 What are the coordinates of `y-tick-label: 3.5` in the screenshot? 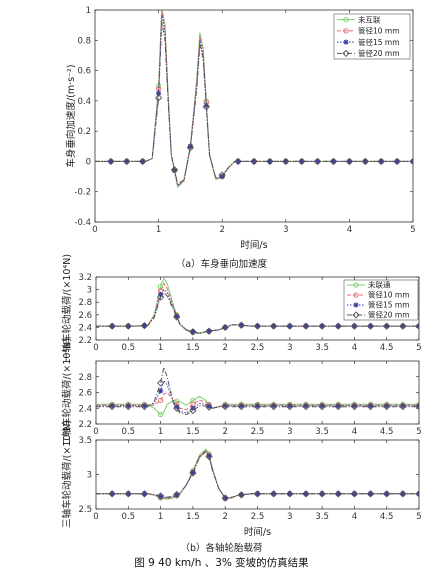 It's located at (85, 441).